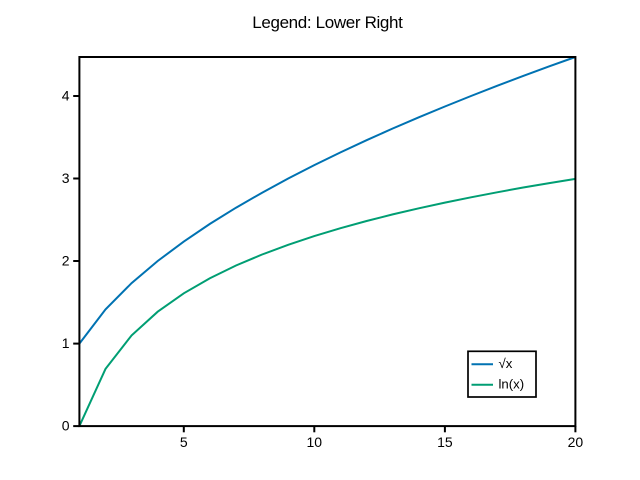 The height and width of the screenshot is (480, 640). Describe the element at coordinates (184, 442) in the screenshot. I see `svg-text: 5` at that location.